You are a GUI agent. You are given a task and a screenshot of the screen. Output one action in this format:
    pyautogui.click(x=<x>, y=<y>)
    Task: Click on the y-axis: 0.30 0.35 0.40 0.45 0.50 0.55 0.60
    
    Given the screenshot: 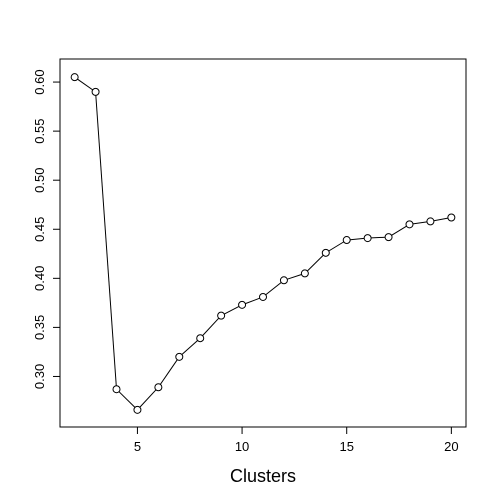 What is the action you would take?
    pyautogui.click(x=46, y=229)
    